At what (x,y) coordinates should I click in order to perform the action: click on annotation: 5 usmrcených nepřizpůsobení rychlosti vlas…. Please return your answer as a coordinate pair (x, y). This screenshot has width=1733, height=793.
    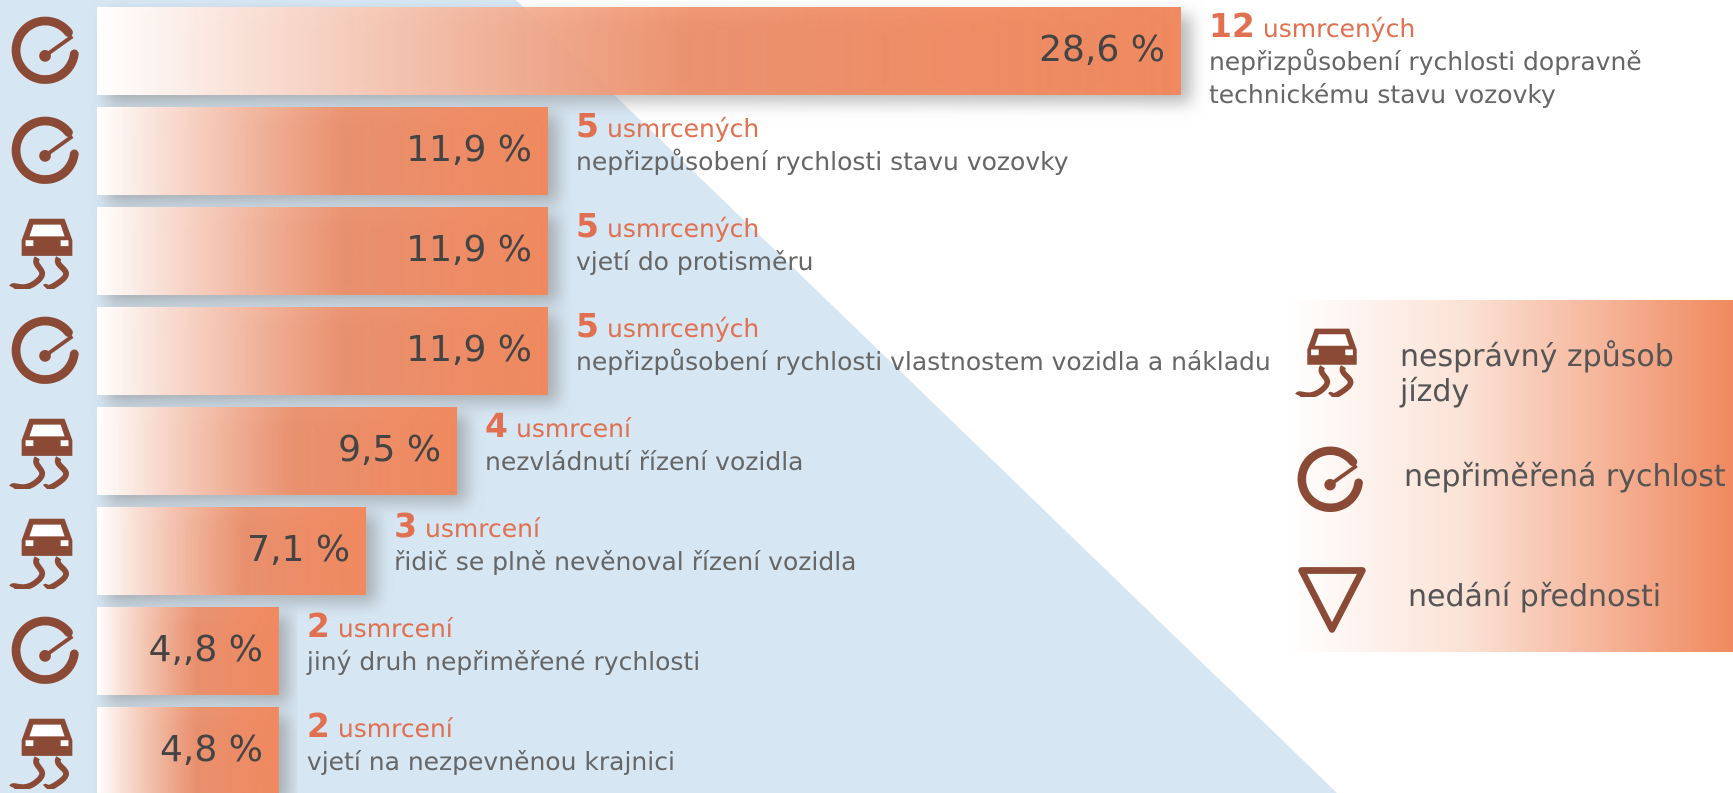
    Looking at the image, I should click on (923, 343).